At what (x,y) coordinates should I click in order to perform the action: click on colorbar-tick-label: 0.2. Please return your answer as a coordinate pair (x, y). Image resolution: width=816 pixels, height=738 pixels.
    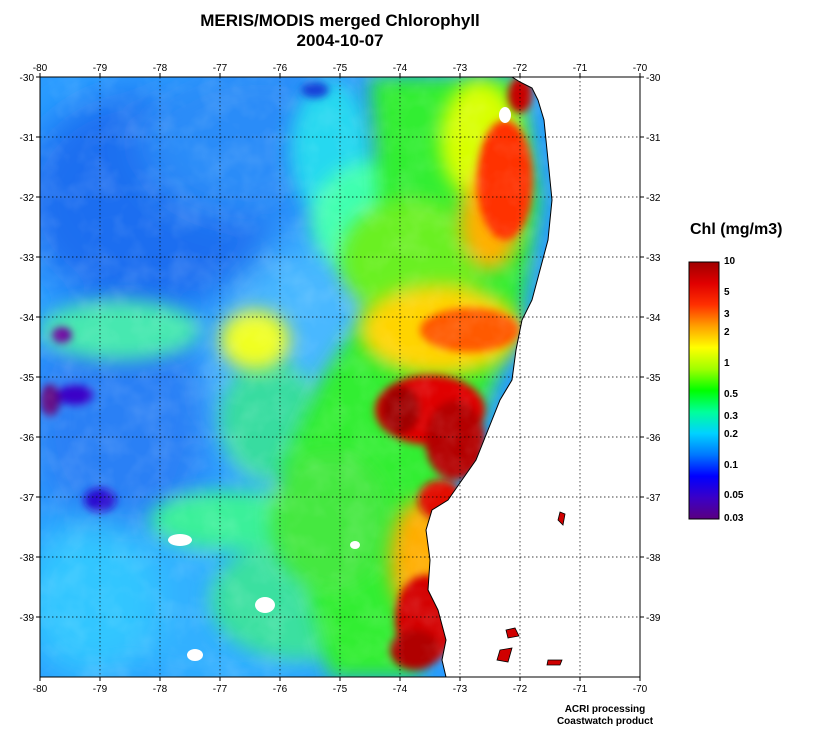
    Looking at the image, I should click on (731, 435).